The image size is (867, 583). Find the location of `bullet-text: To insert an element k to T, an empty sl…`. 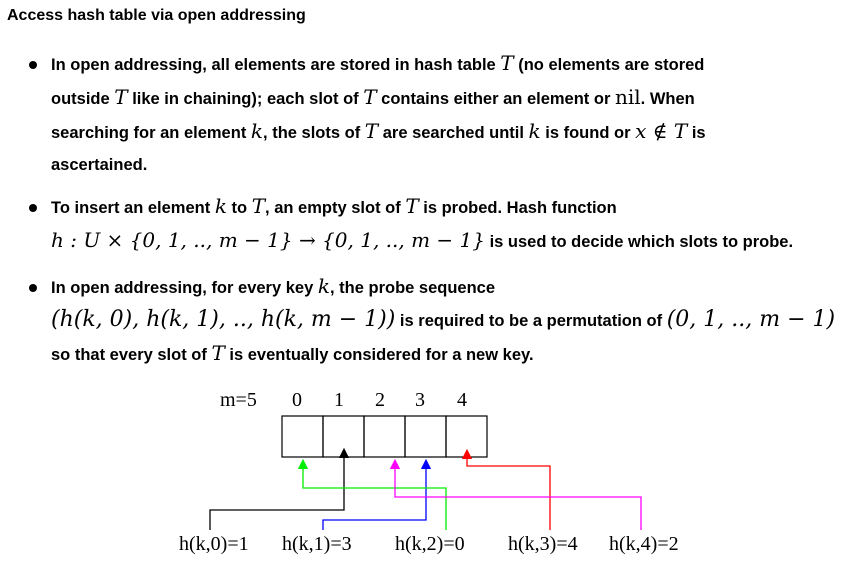

bullet-text: To insert an element k to T, an empty sl… is located at coordinates (455, 224).